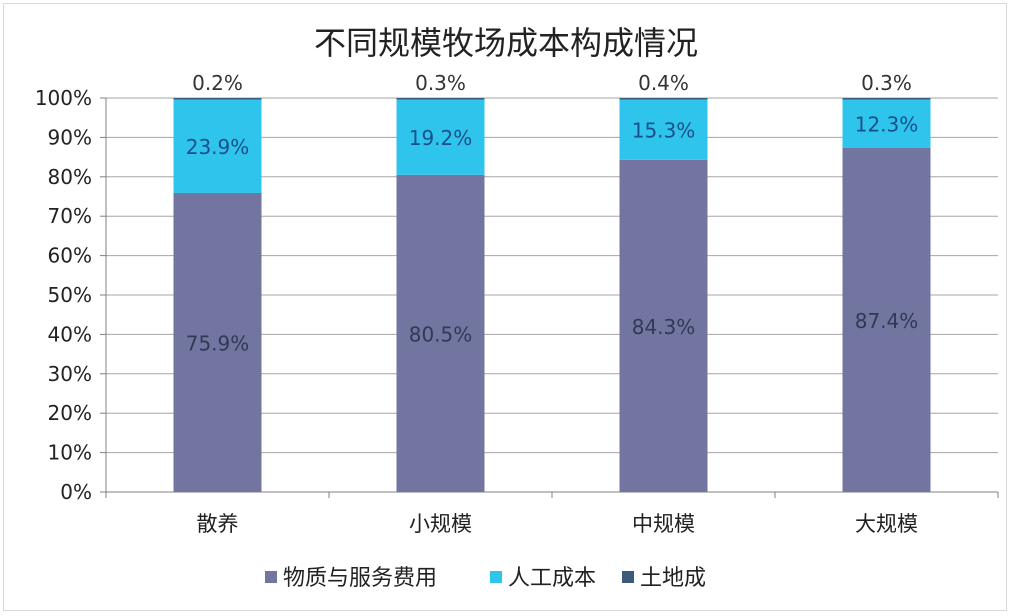 This screenshot has width=1012, height=616. What do you see at coordinates (70, 256) in the screenshot?
I see `y-tick-label: 60%` at bounding box center [70, 256].